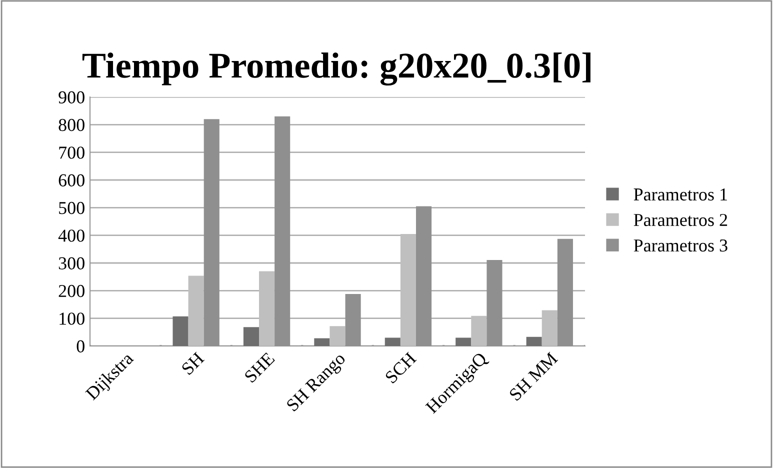  I want to click on y-tick-label: 800, so click(71, 125).